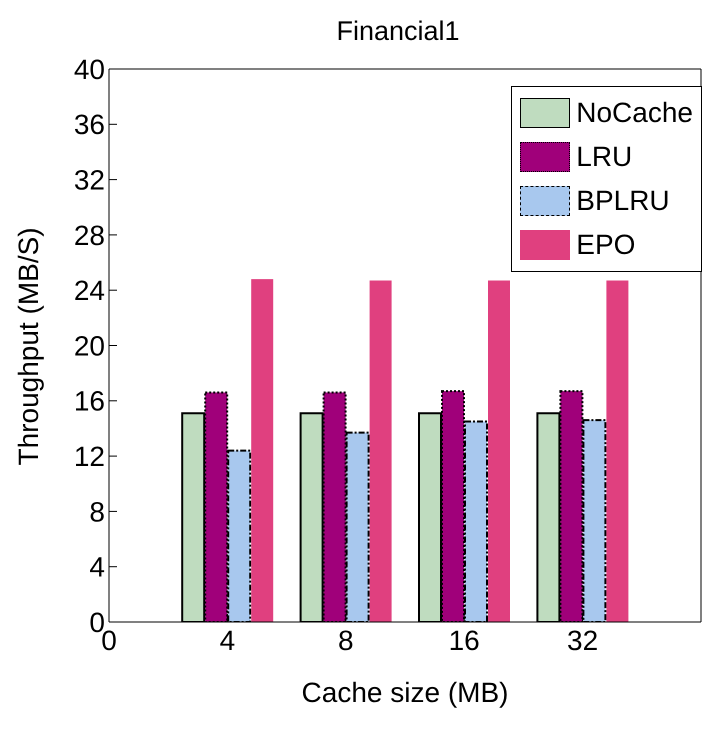  Describe the element at coordinates (89, 290) in the screenshot. I see `y-tick-label: 24` at that location.